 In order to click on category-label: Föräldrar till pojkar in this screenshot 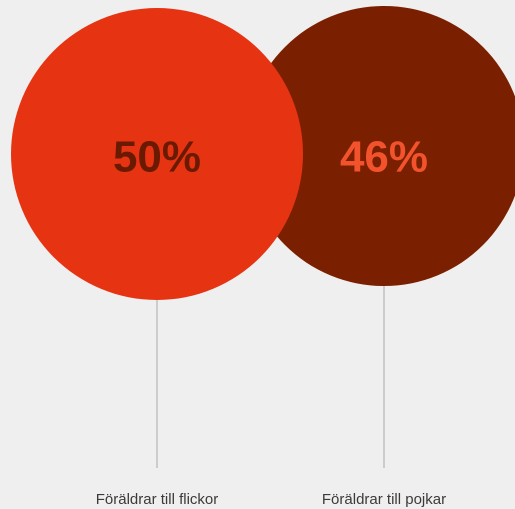, I will do `click(384, 499)`.